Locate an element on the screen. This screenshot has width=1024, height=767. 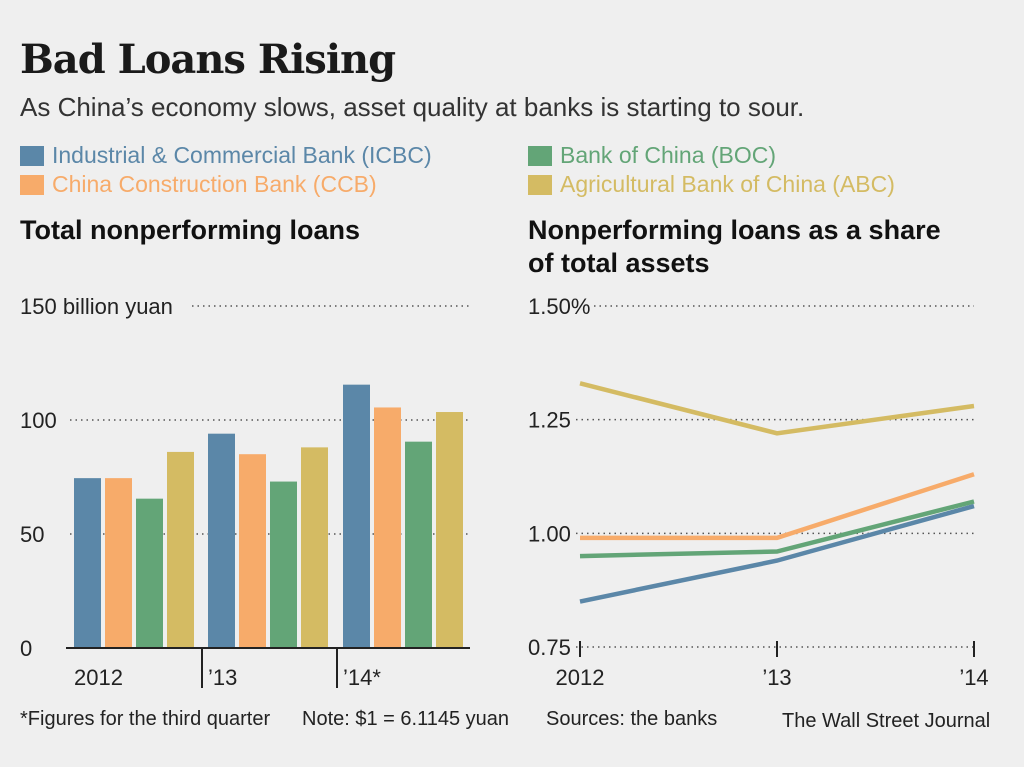
line-x-tick-label: ’14 is located at coordinates (973, 677).